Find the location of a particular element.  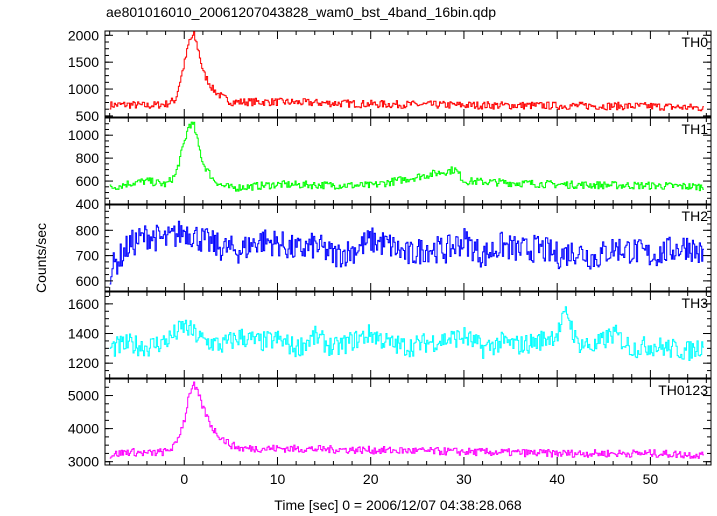

panel-label: TH0 is located at coordinates (695, 42).